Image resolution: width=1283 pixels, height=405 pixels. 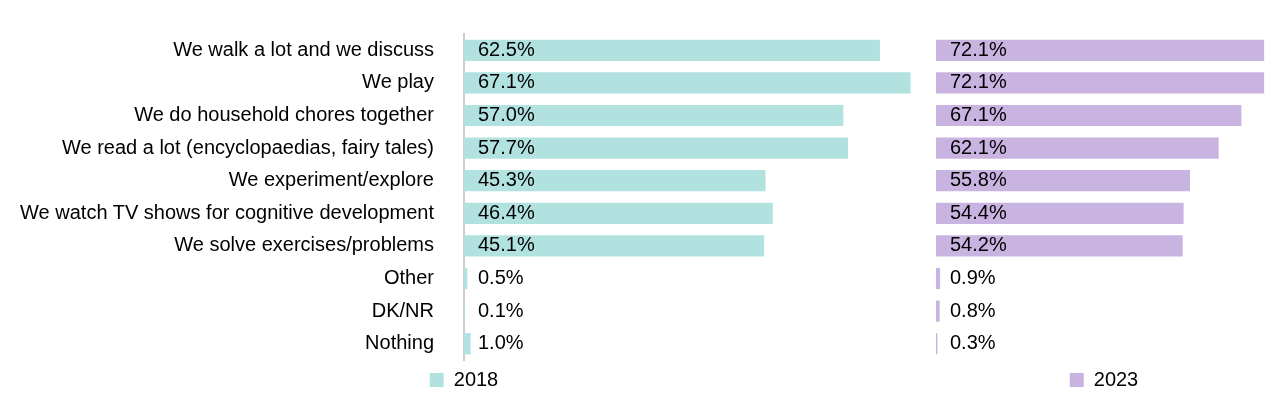 What do you see at coordinates (506, 48) in the screenshot?
I see `data-label: 62.5%` at bounding box center [506, 48].